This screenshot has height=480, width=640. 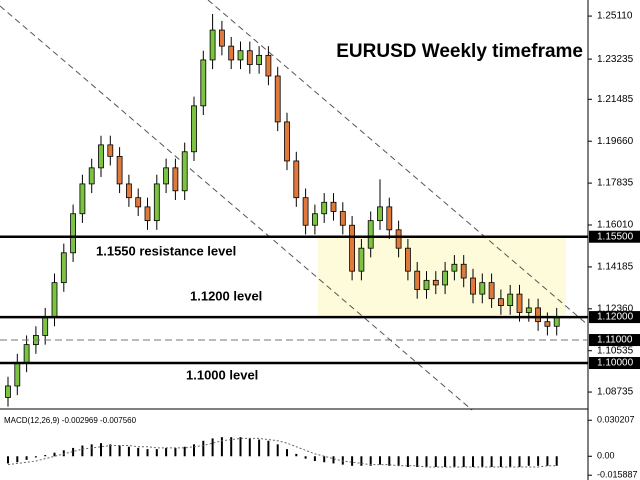 I want to click on y-tick-label: 1.14185, so click(x=615, y=267).